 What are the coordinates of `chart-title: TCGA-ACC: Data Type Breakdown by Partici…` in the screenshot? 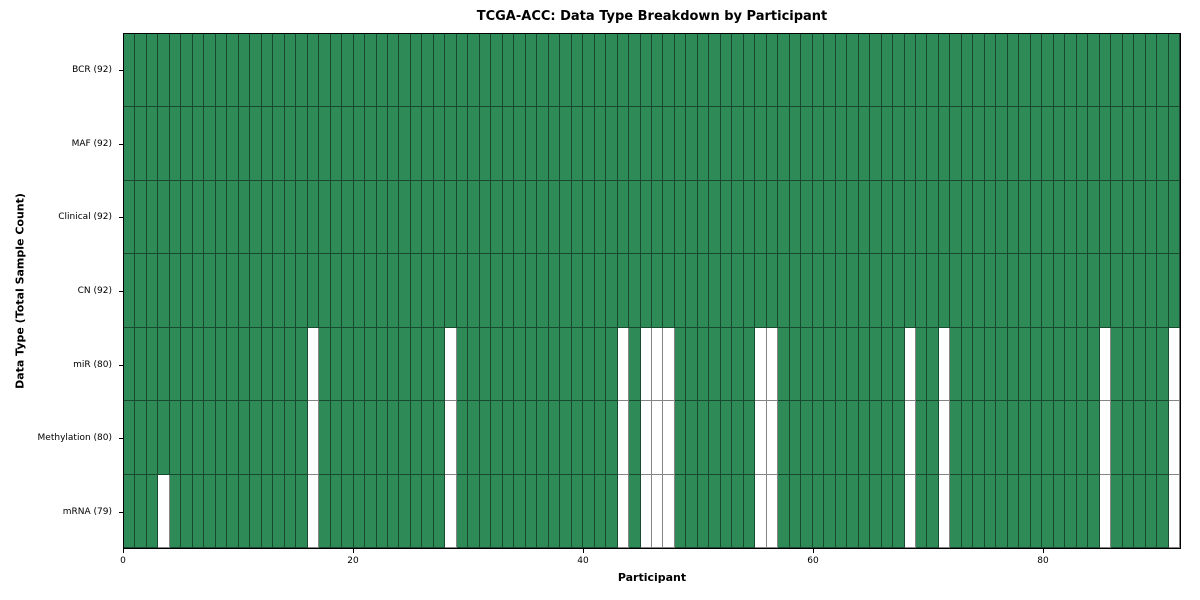 It's located at (652, 16).